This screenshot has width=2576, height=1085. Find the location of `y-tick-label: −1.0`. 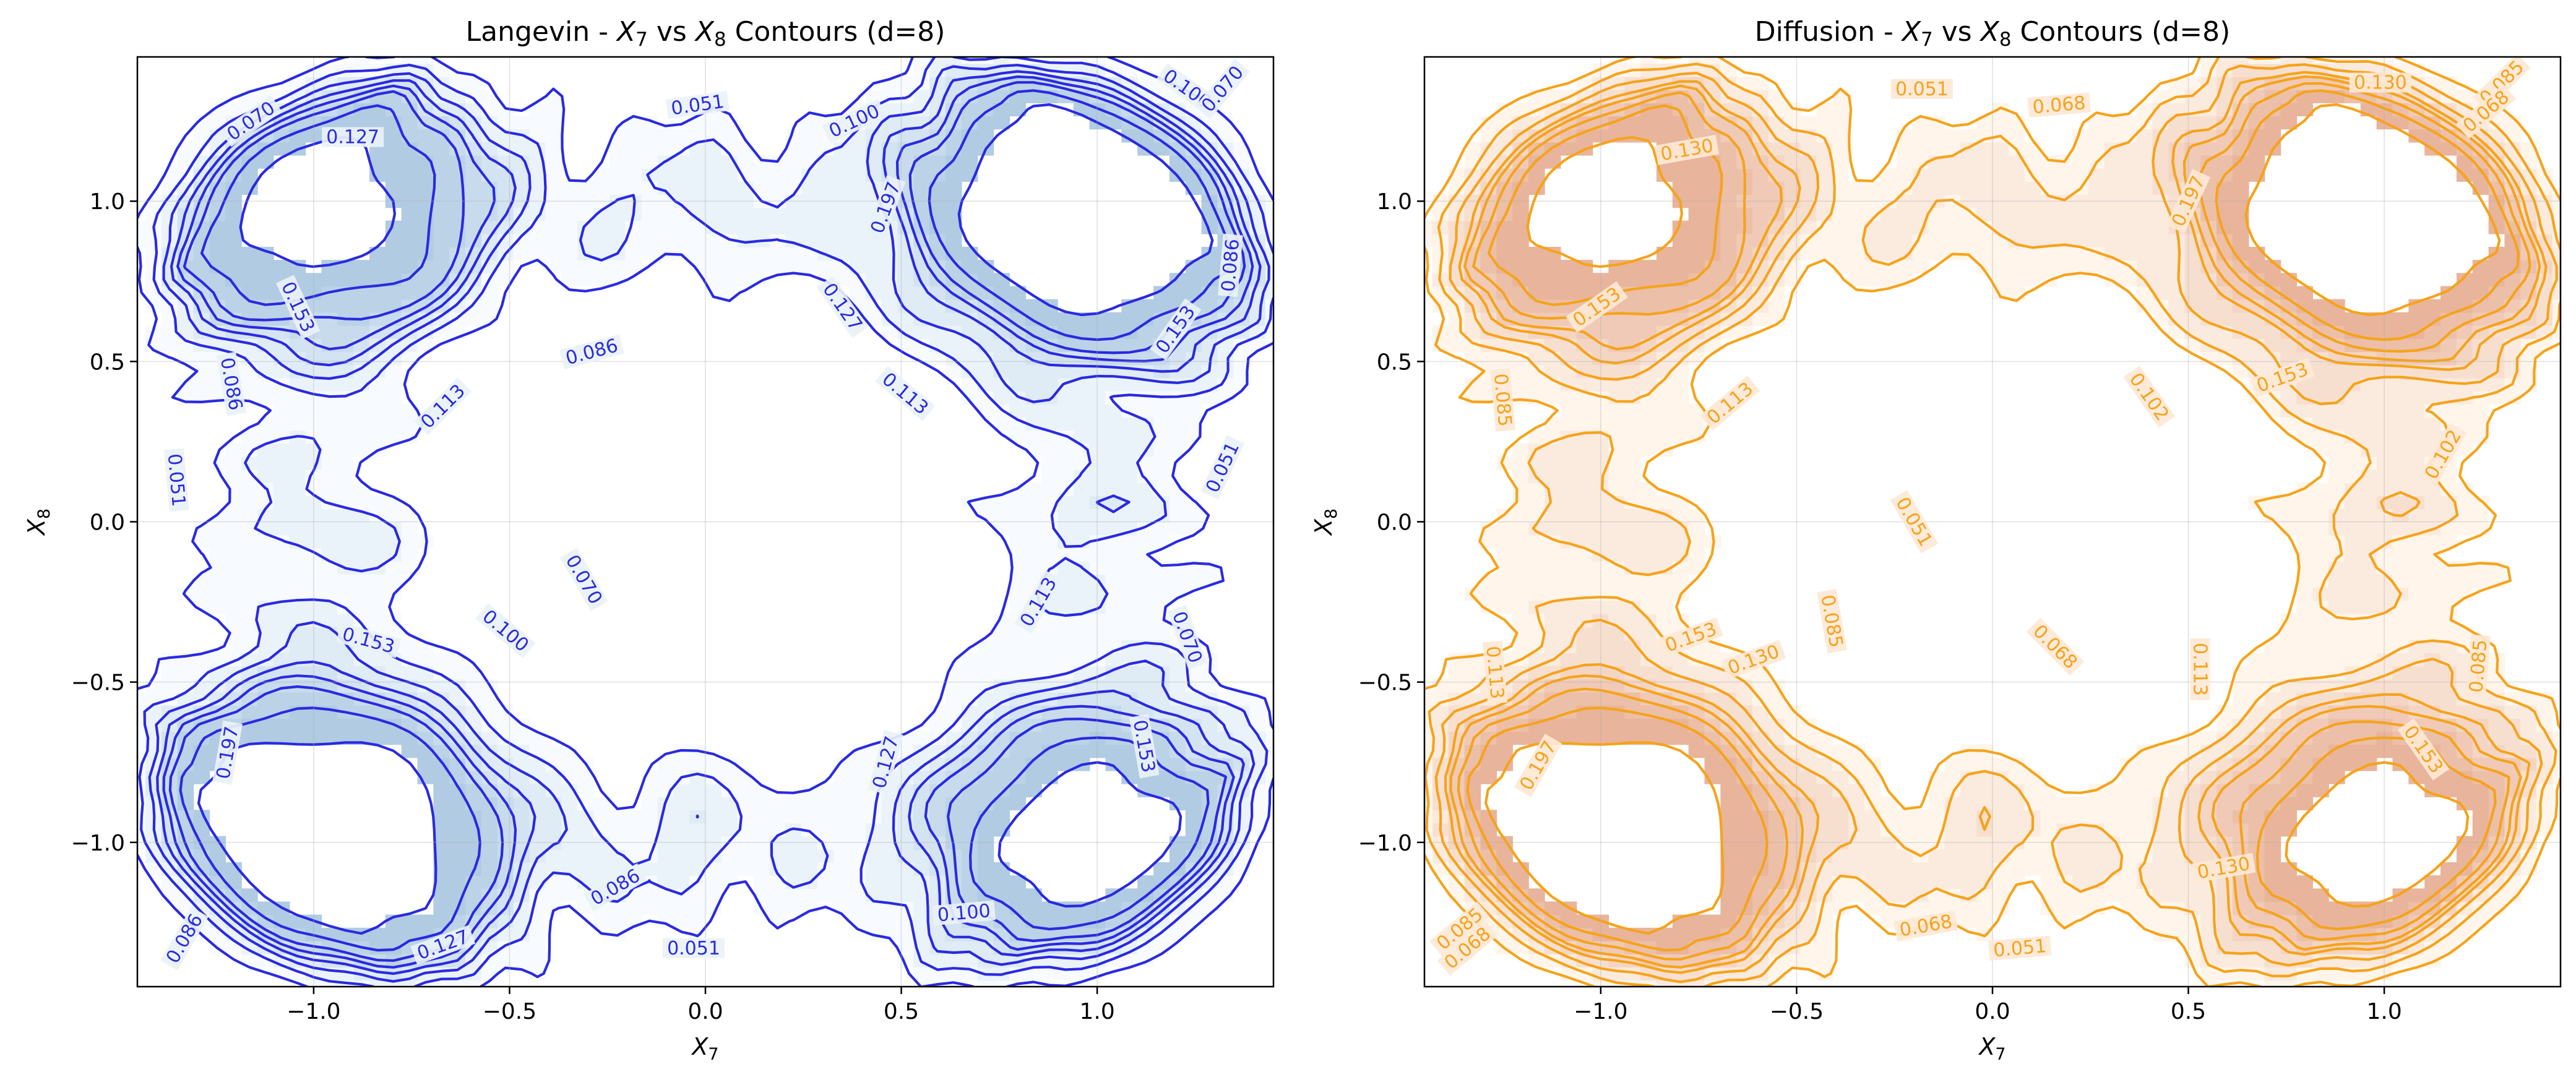

y-tick-label: −1.0 is located at coordinates (98, 843).